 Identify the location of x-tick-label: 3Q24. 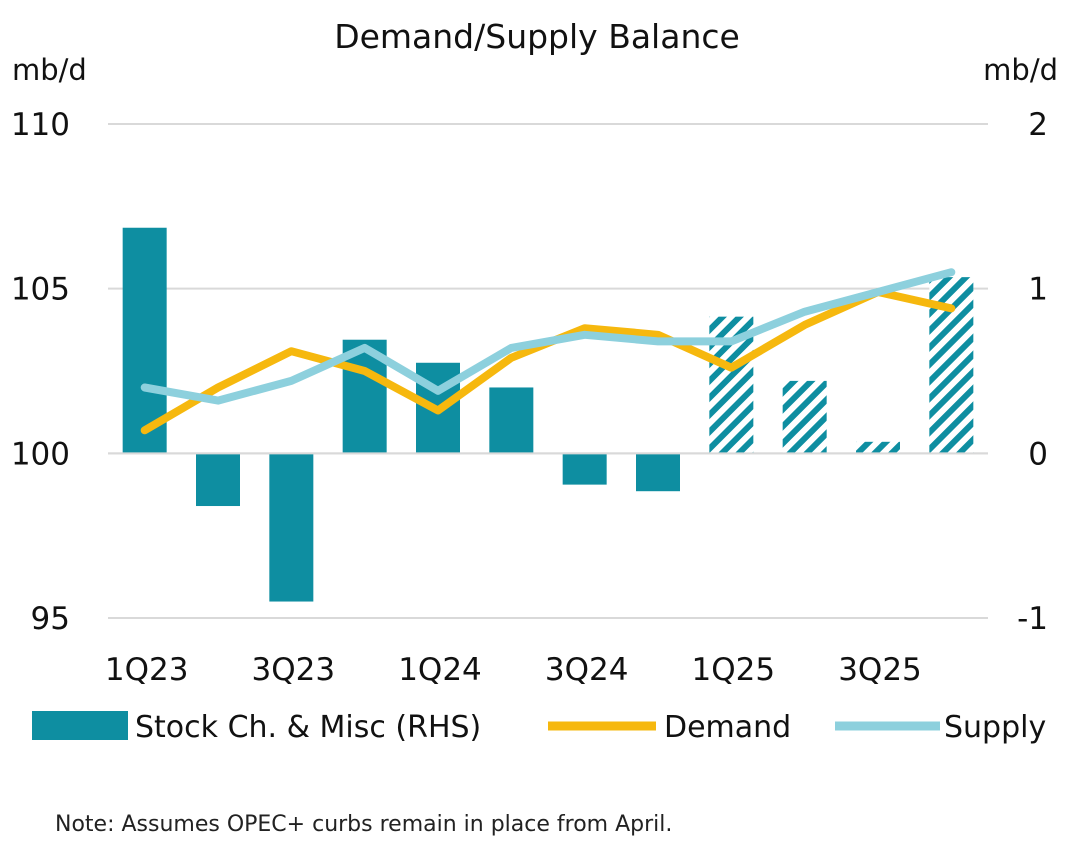
(587, 670).